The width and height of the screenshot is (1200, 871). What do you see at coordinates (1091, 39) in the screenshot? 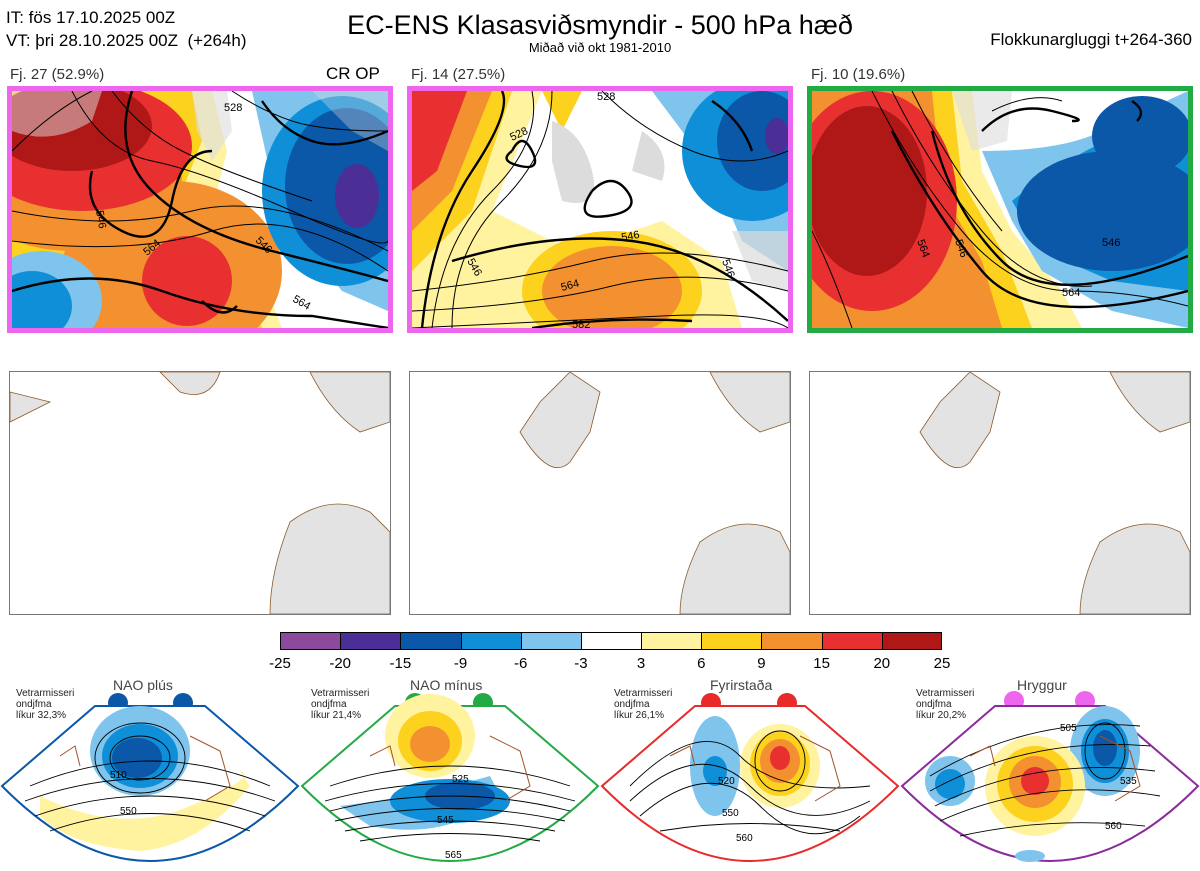
I see `clustering-window: Flokkunargluggi t+264-360` at bounding box center [1091, 39].